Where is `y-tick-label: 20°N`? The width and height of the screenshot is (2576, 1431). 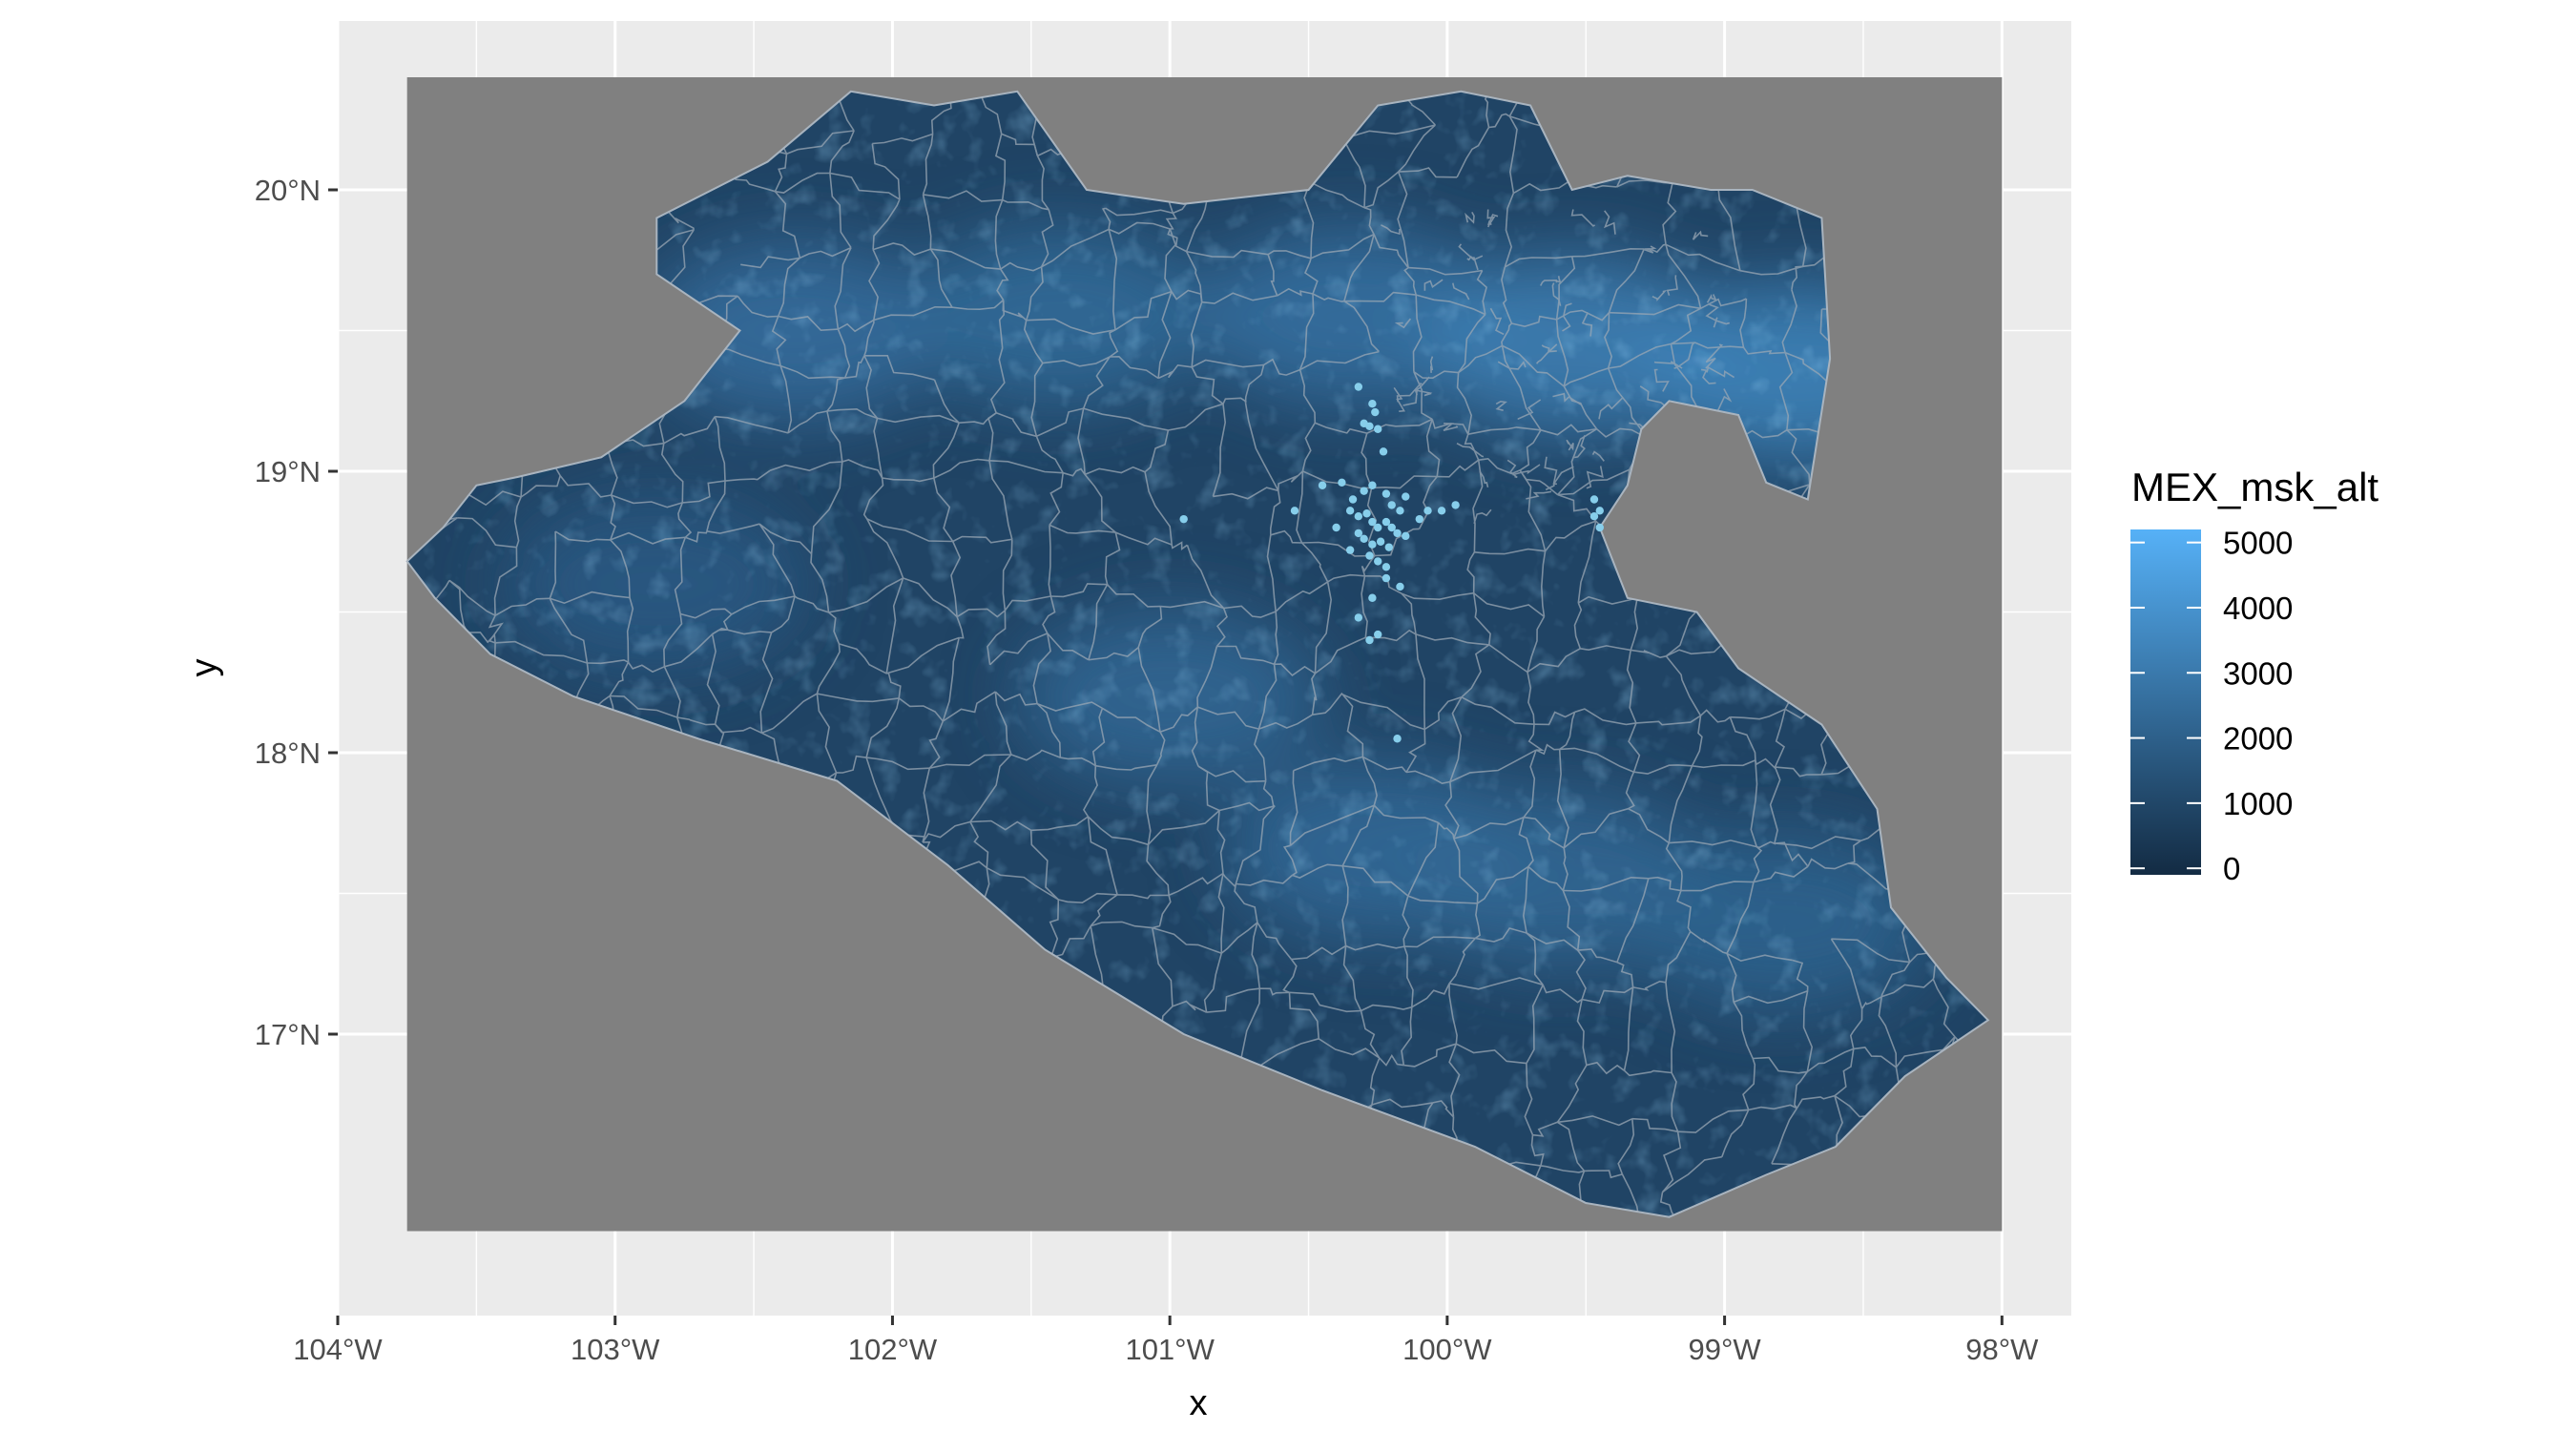 y-tick-label: 20°N is located at coordinates (288, 191).